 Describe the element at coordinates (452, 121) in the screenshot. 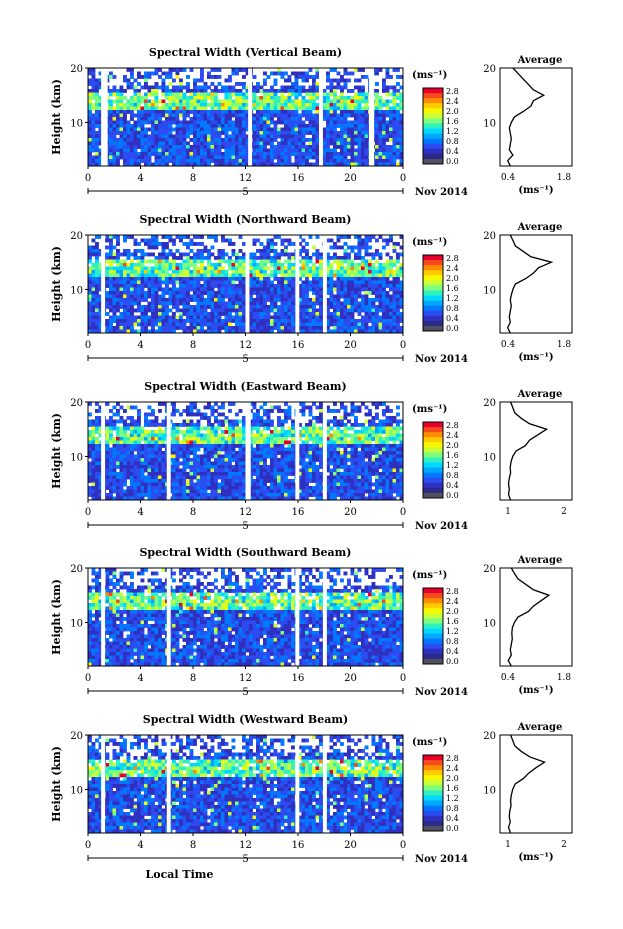

I see `colorbar-tick-label: 1.6` at that location.